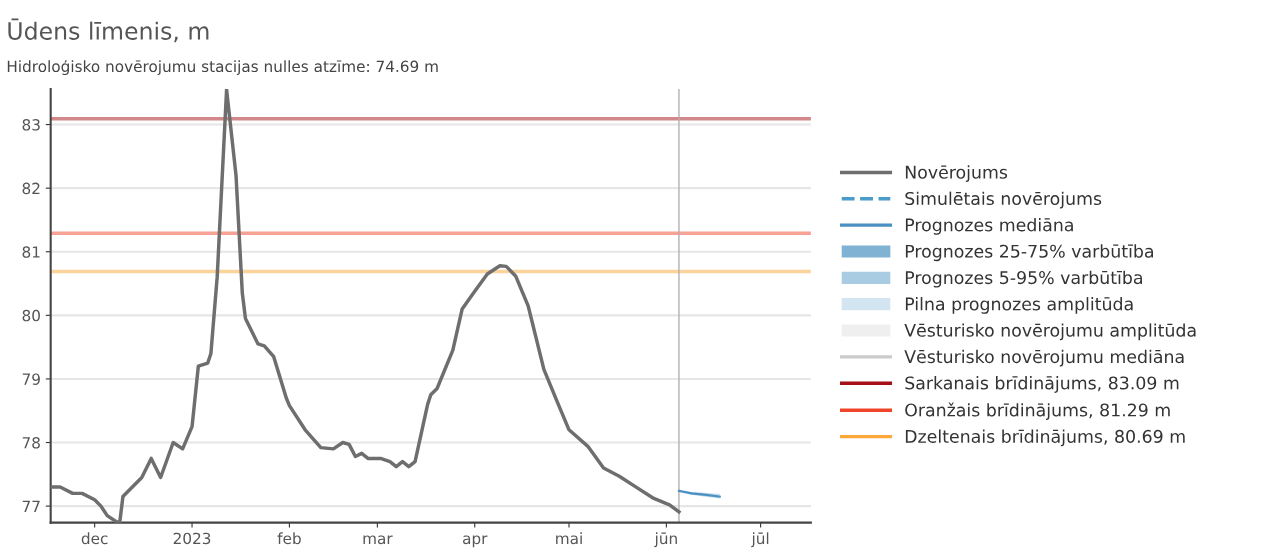 The width and height of the screenshot is (1267, 556). I want to click on chart-title: Ūdens līmenis, m, so click(108, 30).